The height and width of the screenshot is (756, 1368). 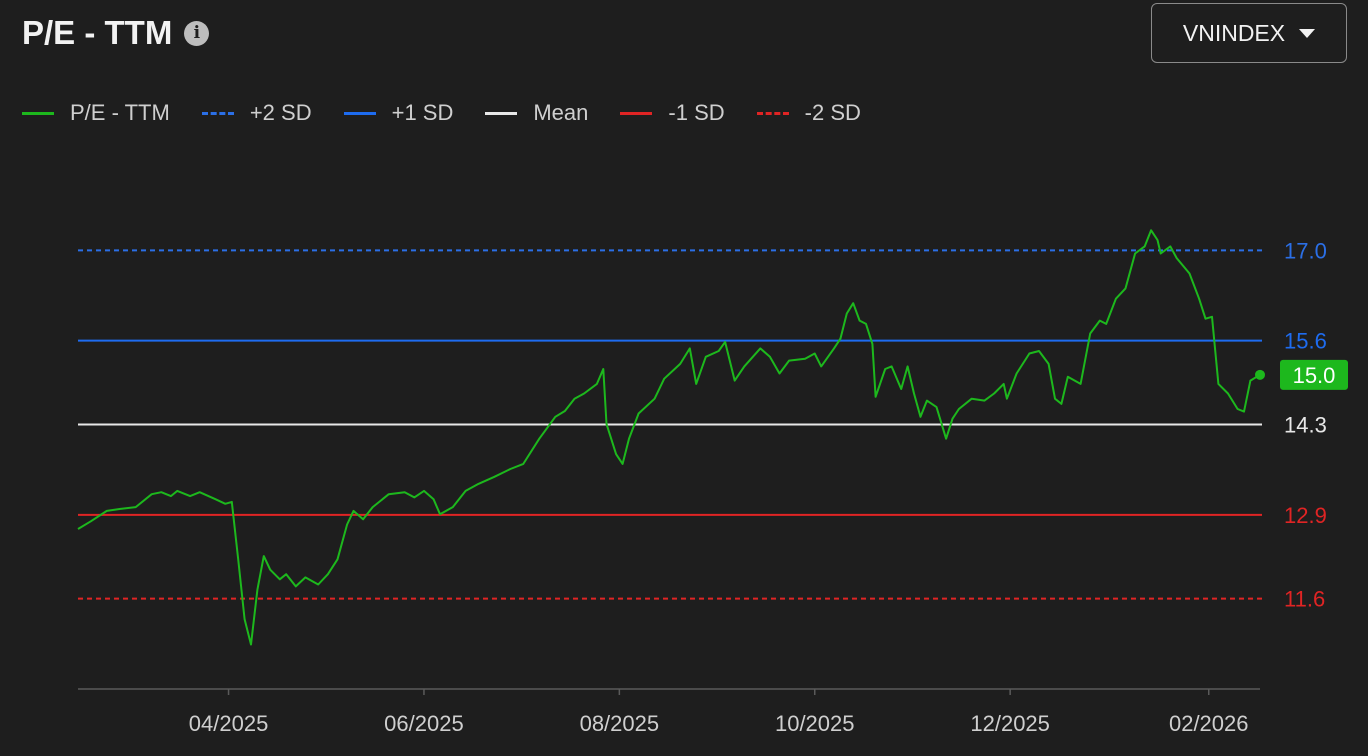 What do you see at coordinates (424, 723) in the screenshot?
I see `x-tick-label: 06/2025` at bounding box center [424, 723].